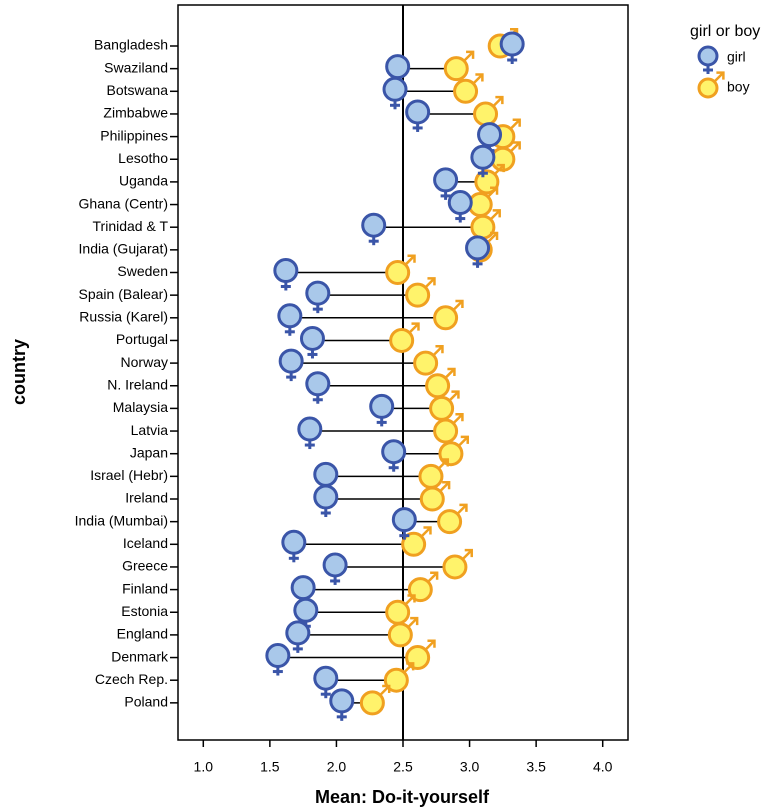 This screenshot has height=810, width=781. Describe the element at coordinates (603, 767) in the screenshot. I see `x-tick-label: 4.0` at that location.